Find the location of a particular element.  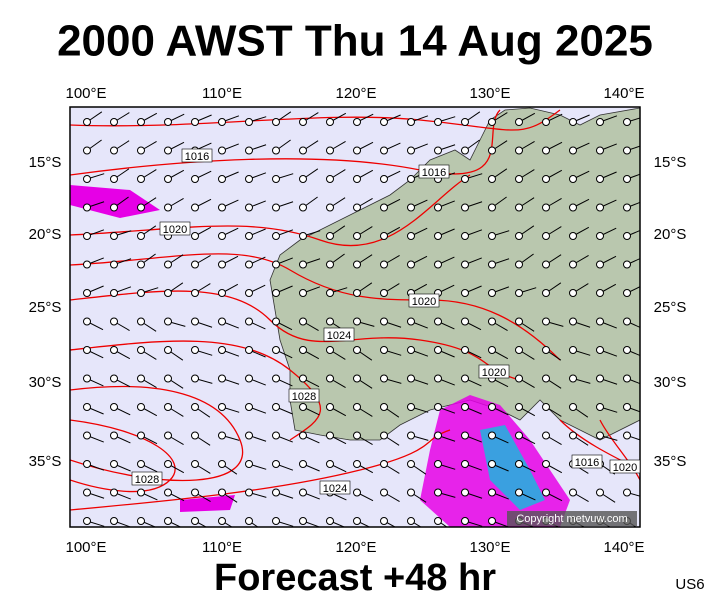

isobar-label: 1024 is located at coordinates (339, 336).